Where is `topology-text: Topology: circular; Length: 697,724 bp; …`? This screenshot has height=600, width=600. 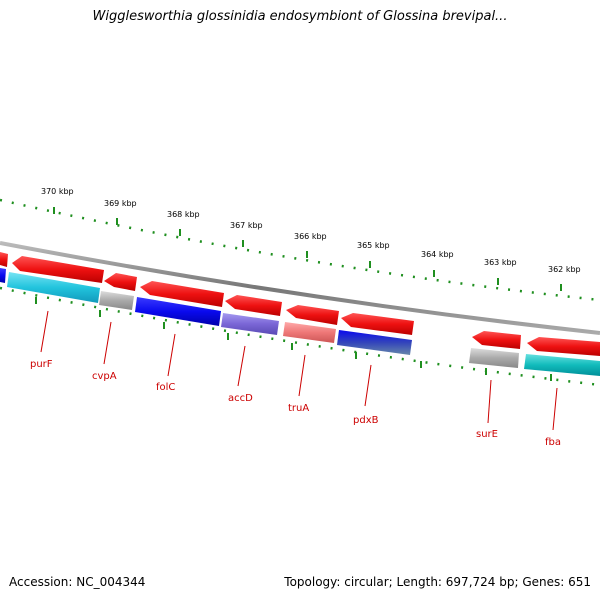
topology-text: Topology: circular; Length: 697,724 bp; … is located at coordinates (437, 582).